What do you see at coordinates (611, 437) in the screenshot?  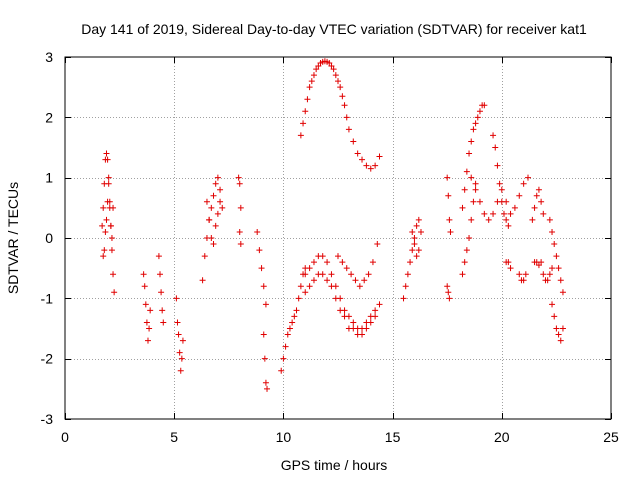 I see `x-tick-label: 25` at bounding box center [611, 437].